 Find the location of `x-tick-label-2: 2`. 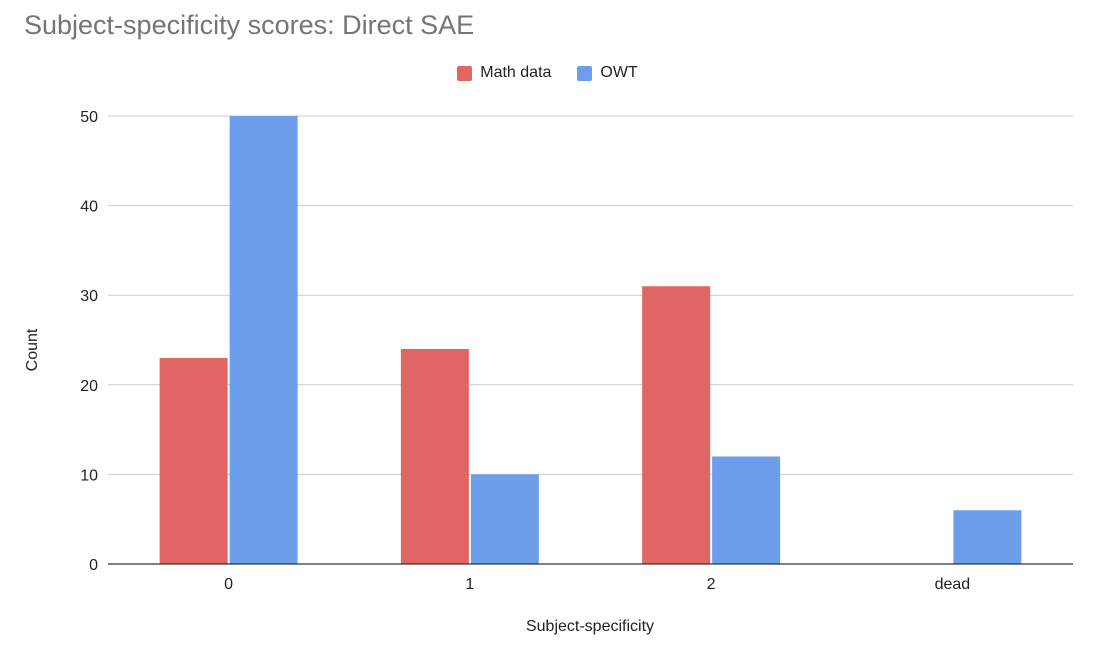

x-tick-label-2: 2 is located at coordinates (711, 584).